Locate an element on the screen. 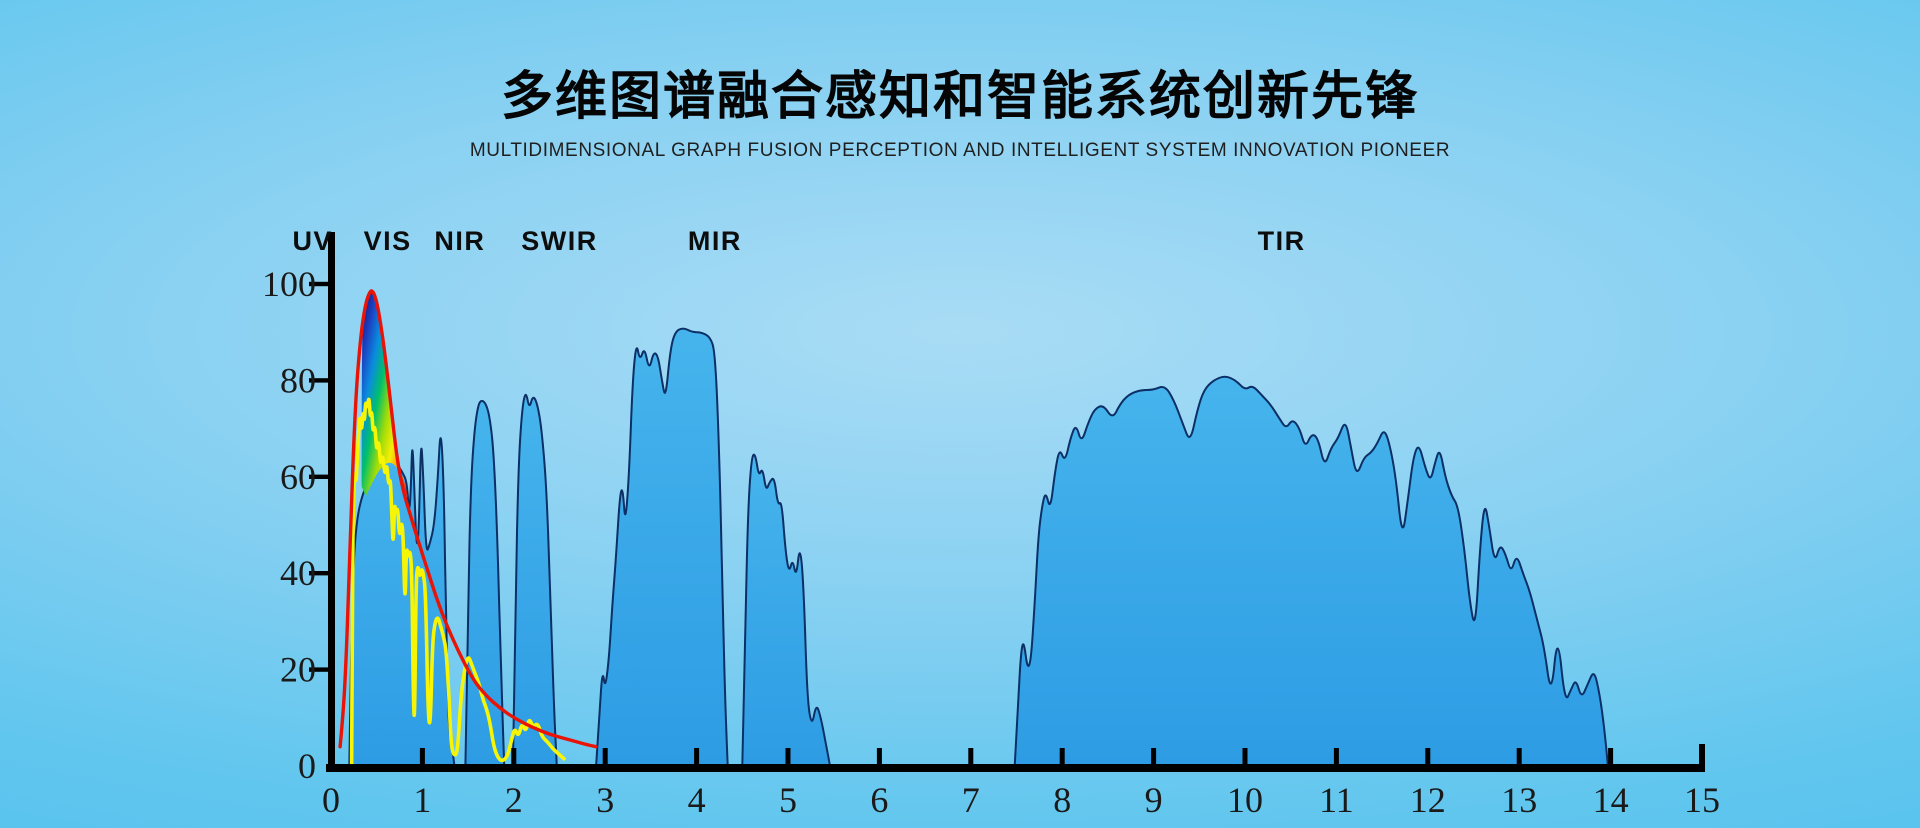 Image resolution: width=1920 pixels, height=828 pixels. band-label-swir: SWIR is located at coordinates (559, 241).